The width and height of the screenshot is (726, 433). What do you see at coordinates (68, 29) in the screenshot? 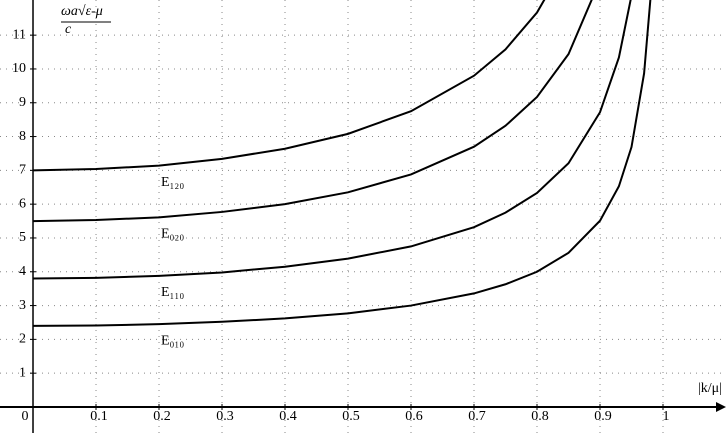
I see `y-axis-label-denominator: c` at bounding box center [68, 29].